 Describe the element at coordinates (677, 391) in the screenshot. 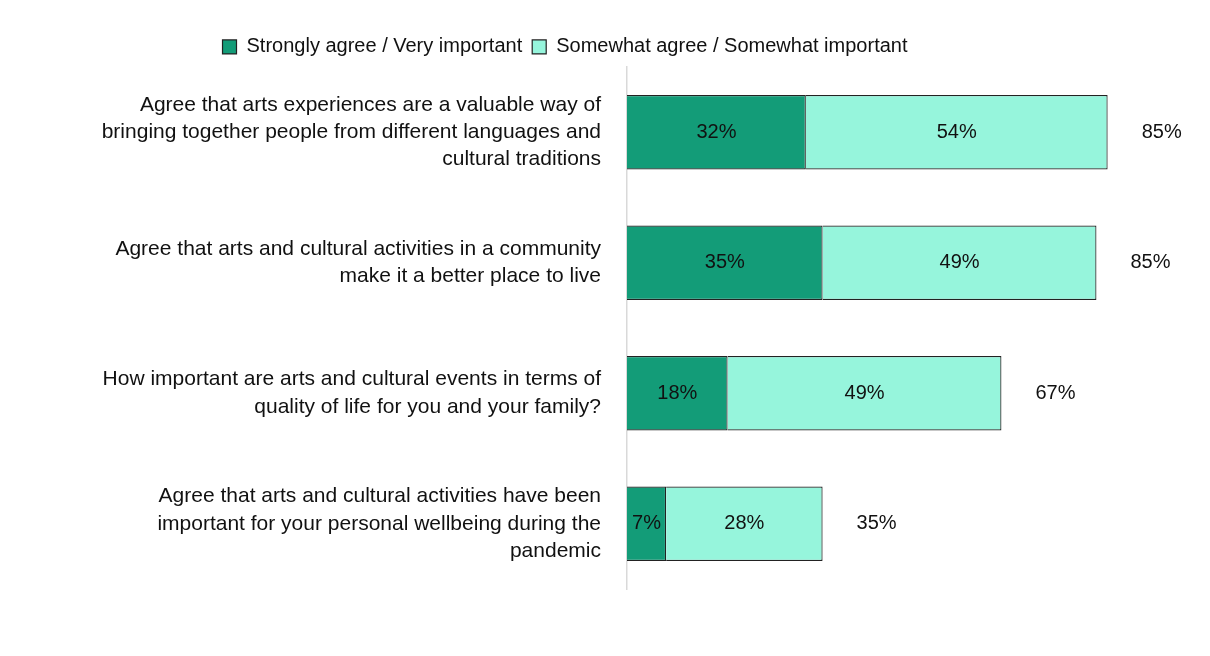

I see `data-label: 18%` at that location.